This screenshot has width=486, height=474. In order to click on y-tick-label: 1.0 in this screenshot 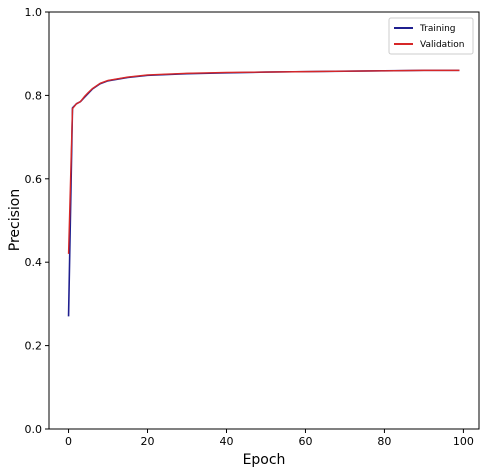, I will do `click(34, 12)`.